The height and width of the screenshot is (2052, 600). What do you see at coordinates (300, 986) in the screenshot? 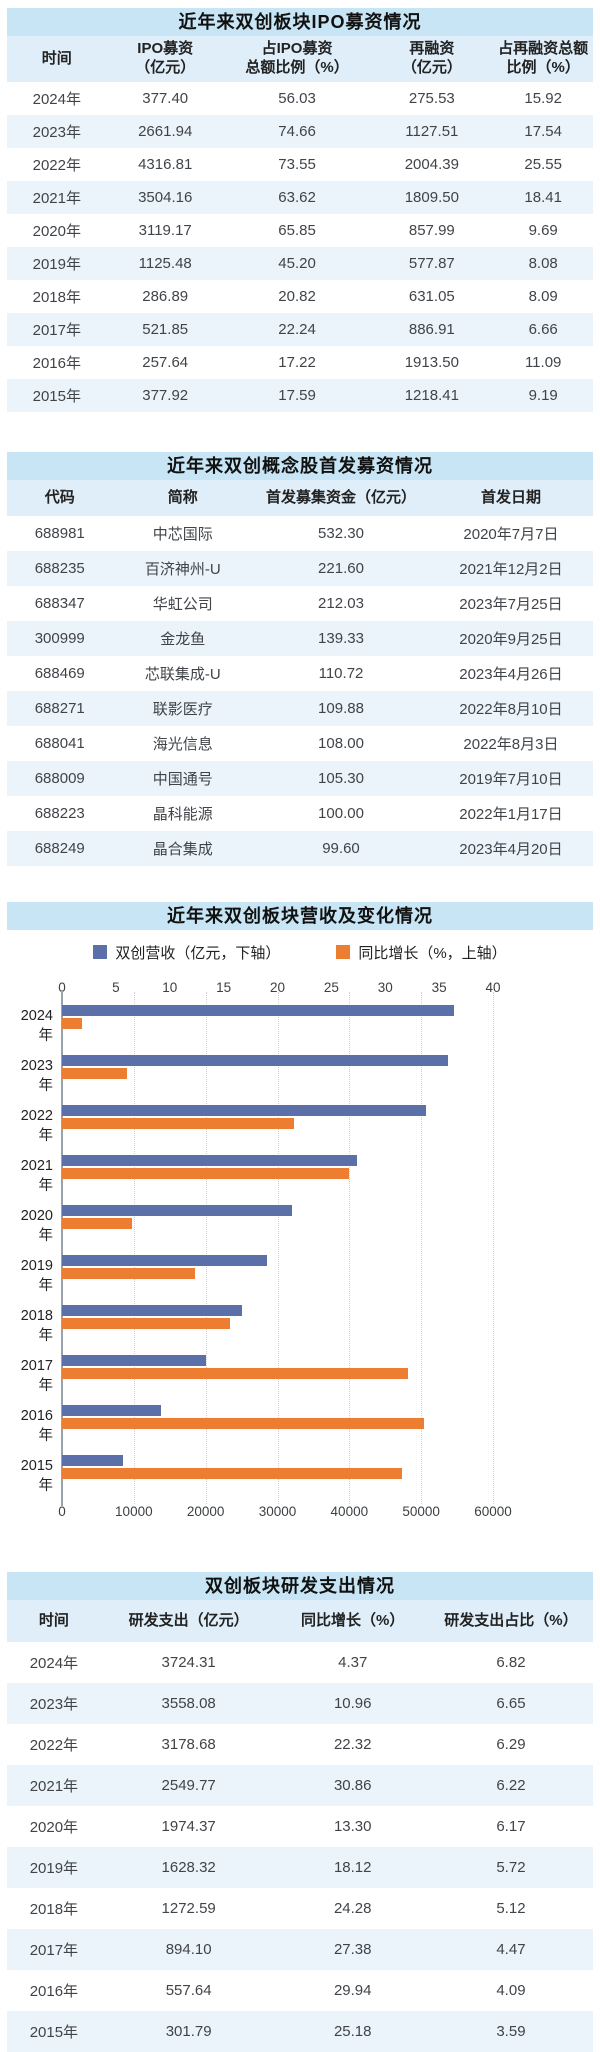
I see `chart-top-axis: 0 5 10 15 20 25 30 35 40` at bounding box center [300, 986].